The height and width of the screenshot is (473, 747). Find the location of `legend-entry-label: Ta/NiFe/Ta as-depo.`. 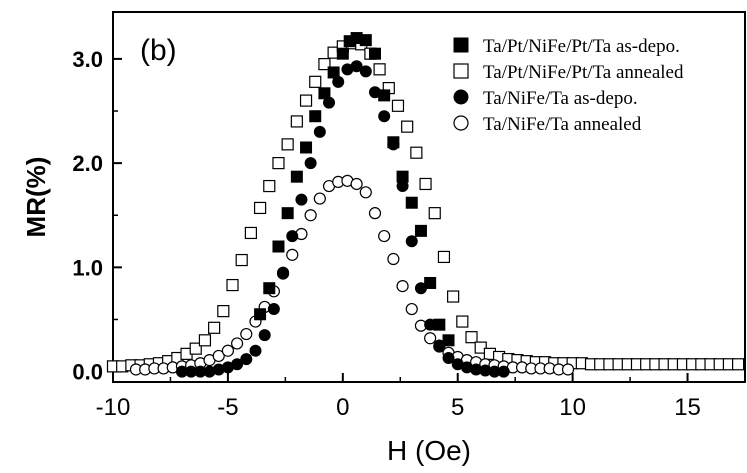

legend-entry-label: Ta/NiFe/Ta as-depo. is located at coordinates (560, 98).